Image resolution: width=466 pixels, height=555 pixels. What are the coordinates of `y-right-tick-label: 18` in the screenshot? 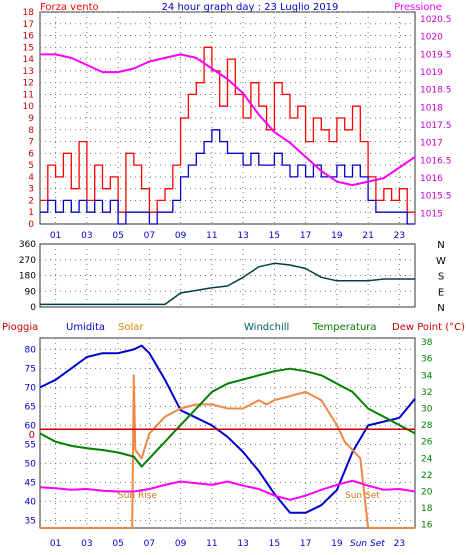 It's located at (427, 509).